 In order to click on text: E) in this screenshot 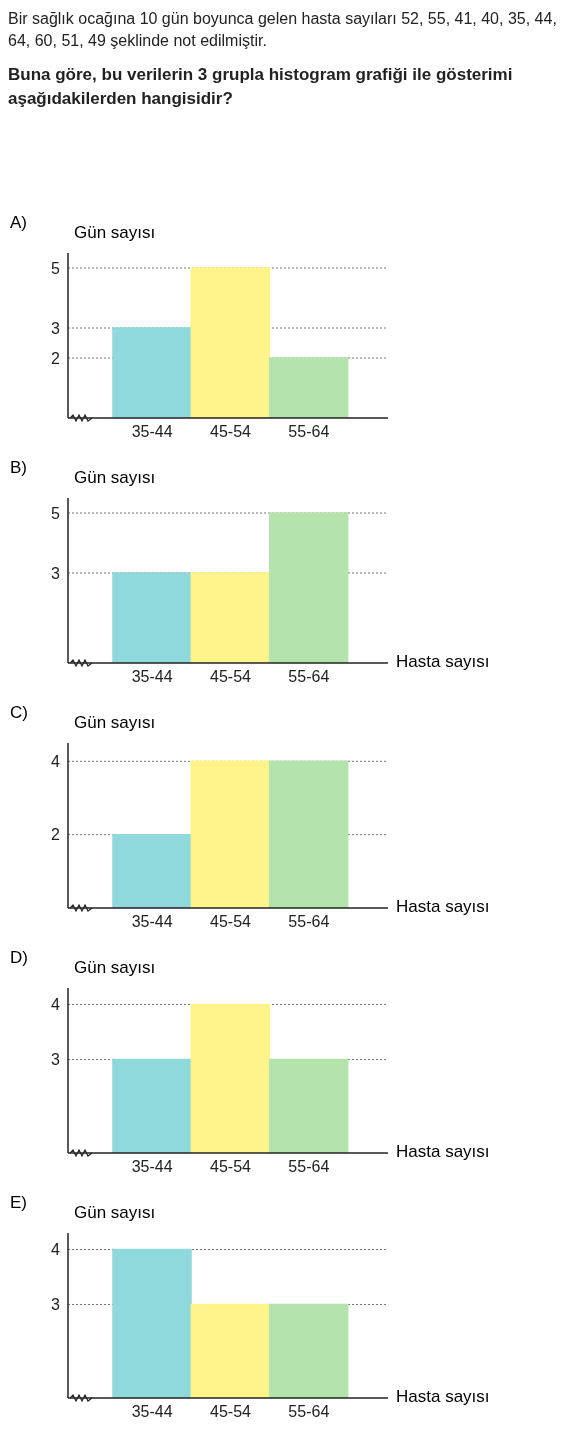, I will do `click(18, 1203)`.